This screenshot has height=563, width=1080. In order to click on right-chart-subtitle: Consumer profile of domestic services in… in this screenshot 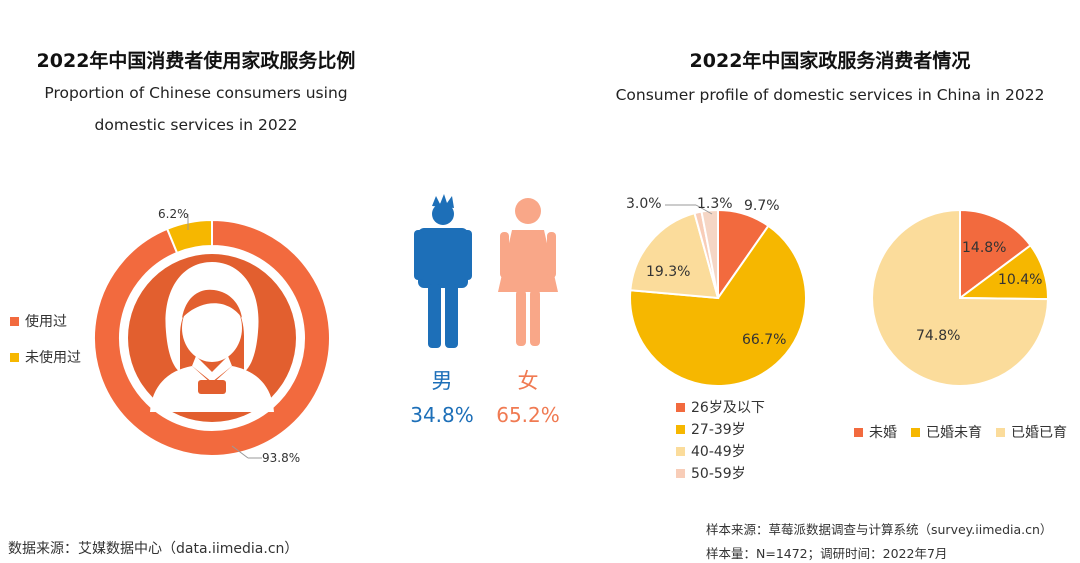, I will do `click(830, 95)`.